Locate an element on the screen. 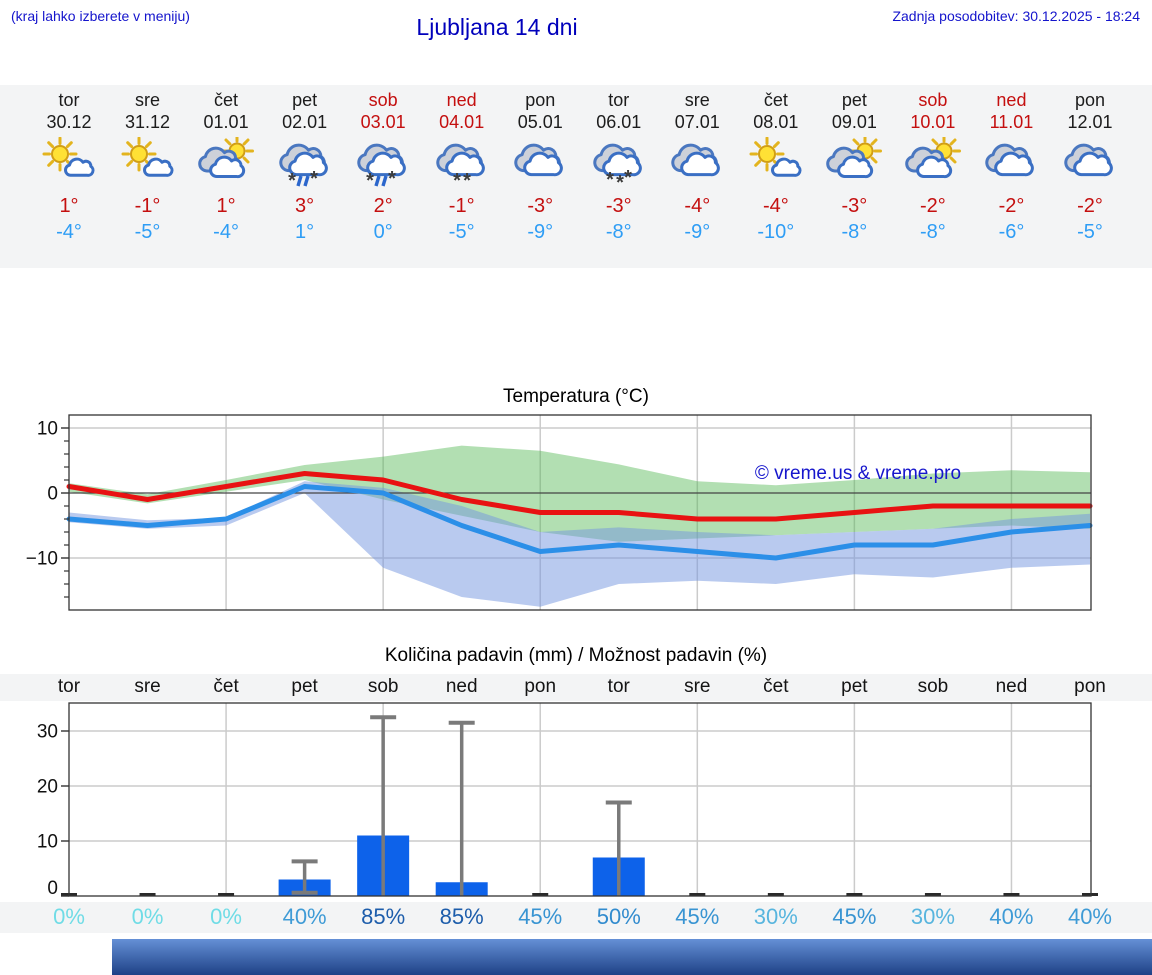 This screenshot has height=975, width=1152. location-hint: (kraj lahko izberete v meniju) is located at coordinates (100, 16).